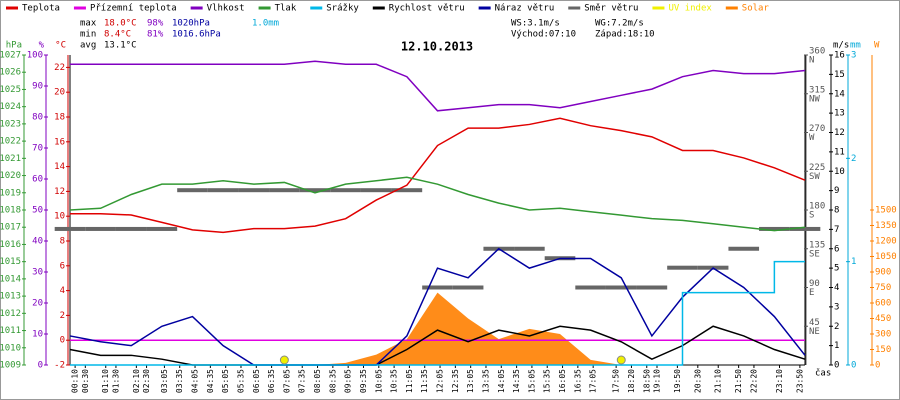  What do you see at coordinates (619, 24) in the screenshot?
I see `stat: WG:7.2m/s` at bounding box center [619, 24].